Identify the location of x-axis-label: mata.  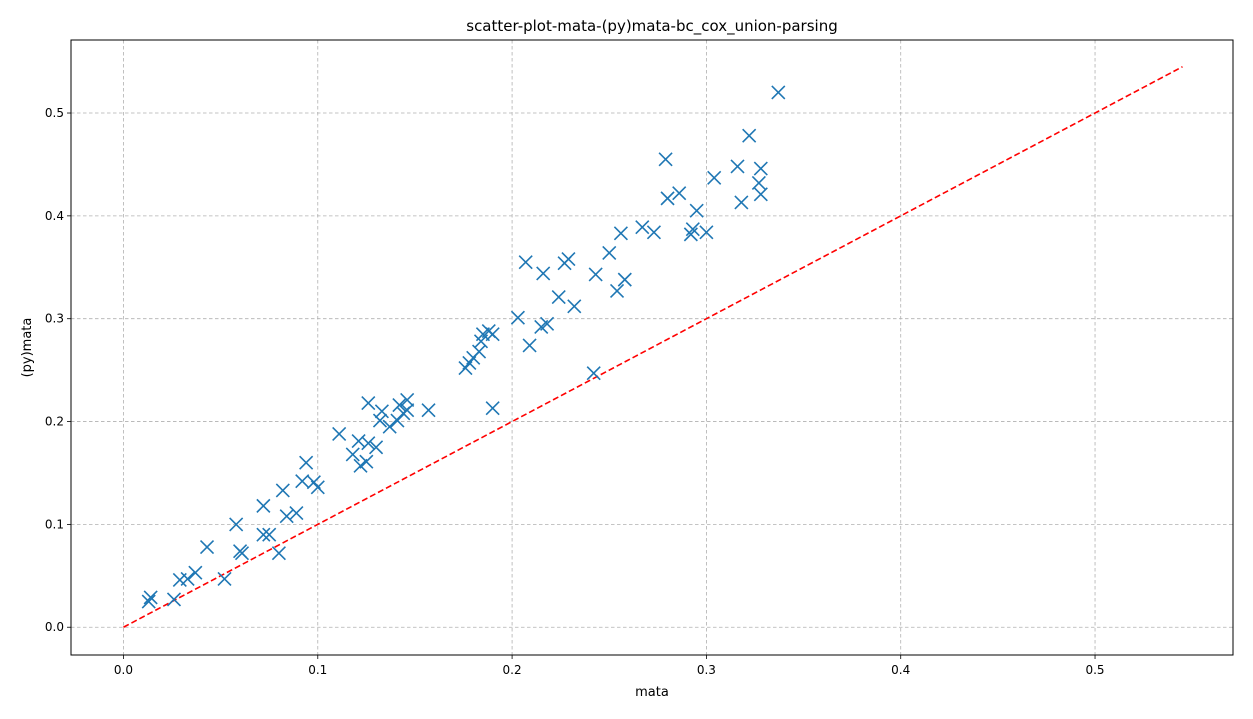
(652, 692).